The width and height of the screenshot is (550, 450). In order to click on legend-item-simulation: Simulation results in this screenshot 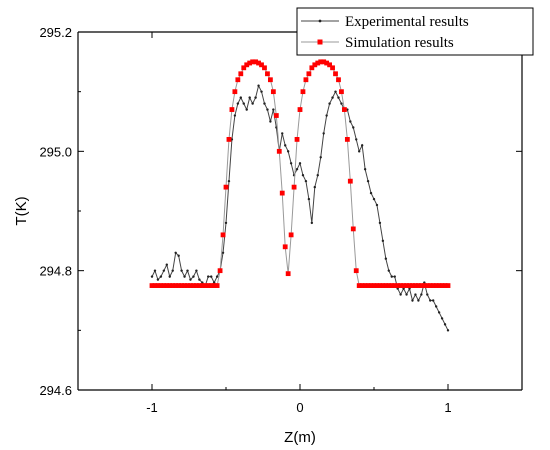, I will do `click(377, 43)`.